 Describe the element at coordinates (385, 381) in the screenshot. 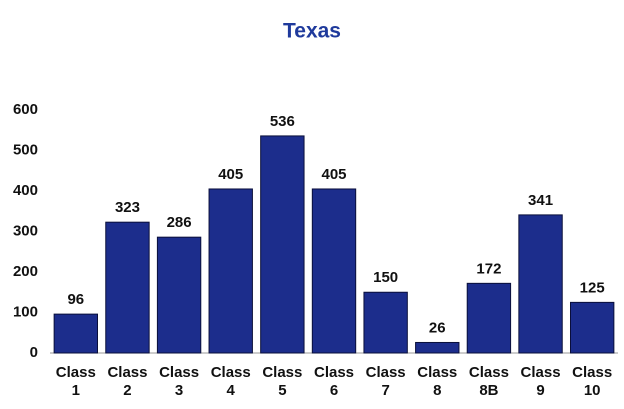

I see `x-tick-label: Class 7` at that location.